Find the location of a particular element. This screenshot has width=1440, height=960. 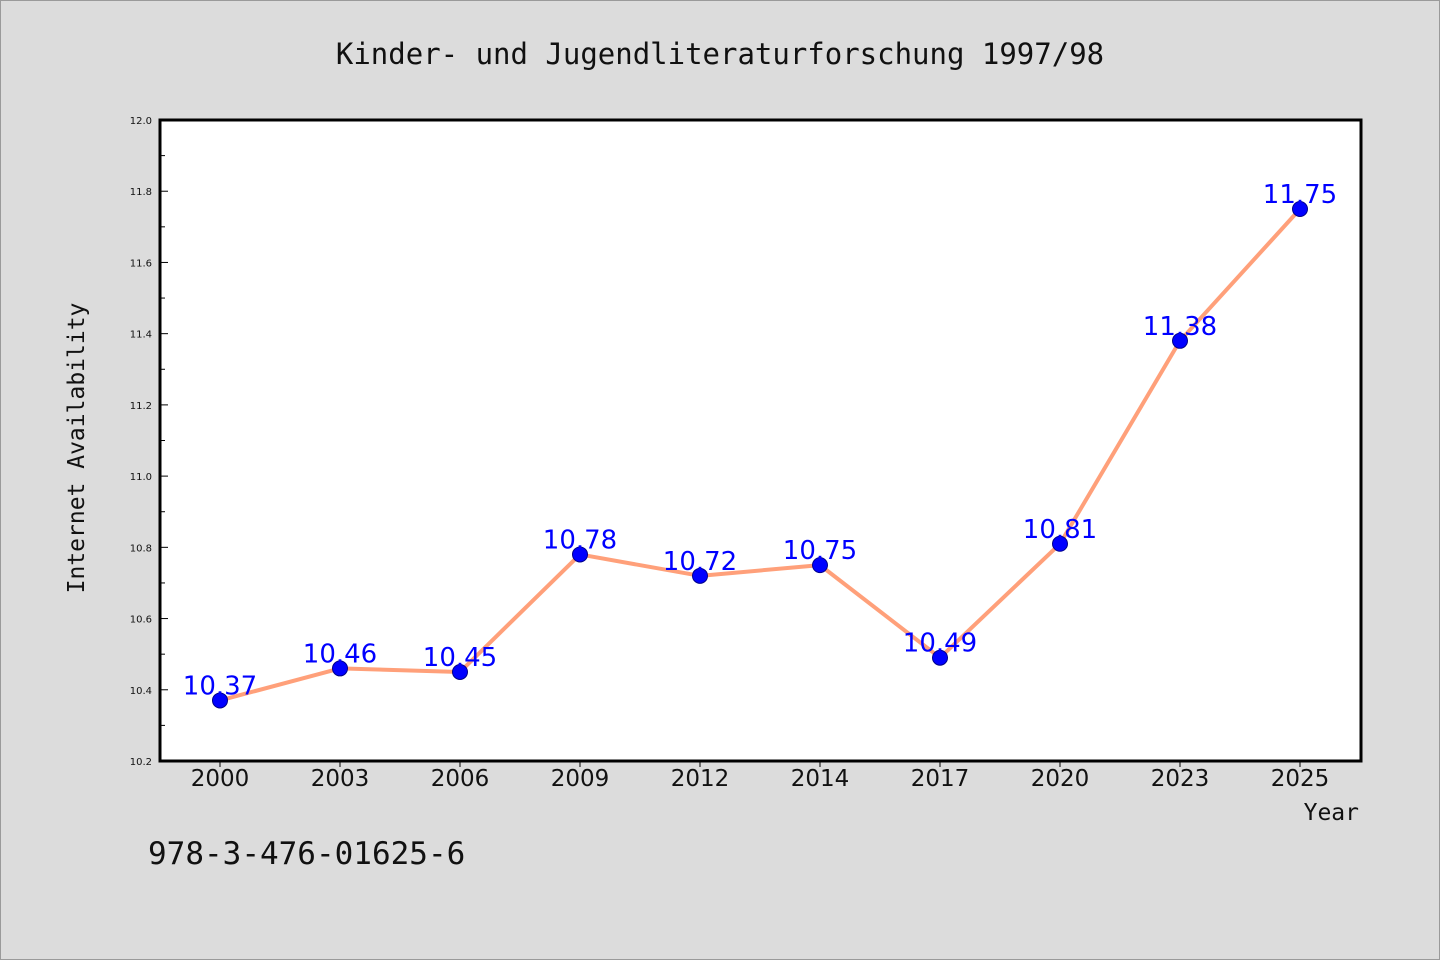

data-label: 10.49 is located at coordinates (940, 644).